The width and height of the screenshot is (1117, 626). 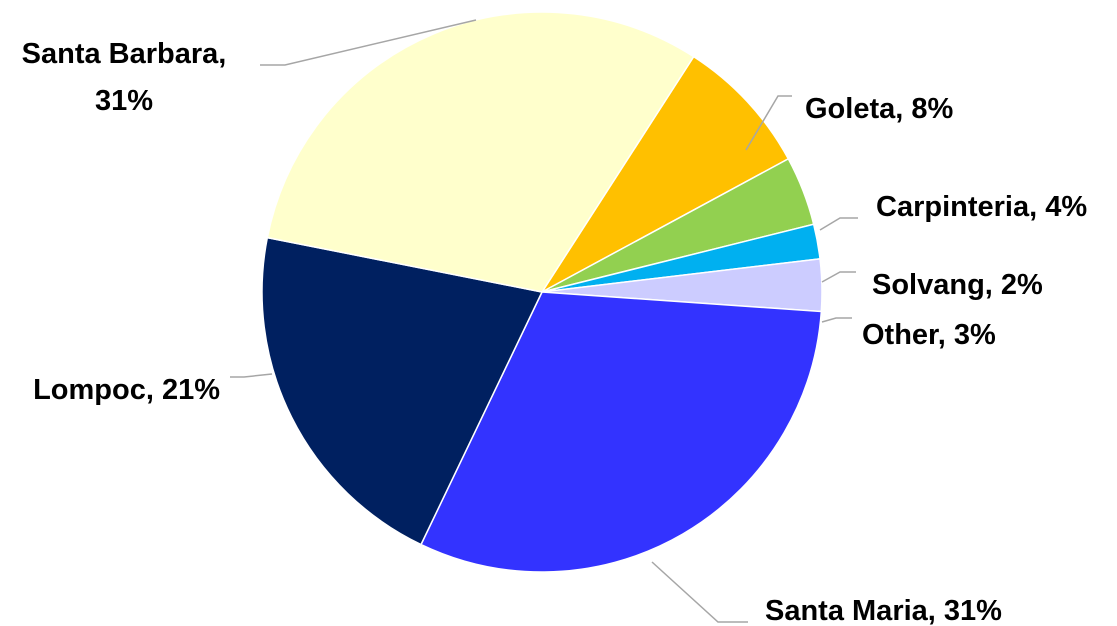 What do you see at coordinates (929, 335) in the screenshot?
I see `data-label-other: Other, 3%` at bounding box center [929, 335].